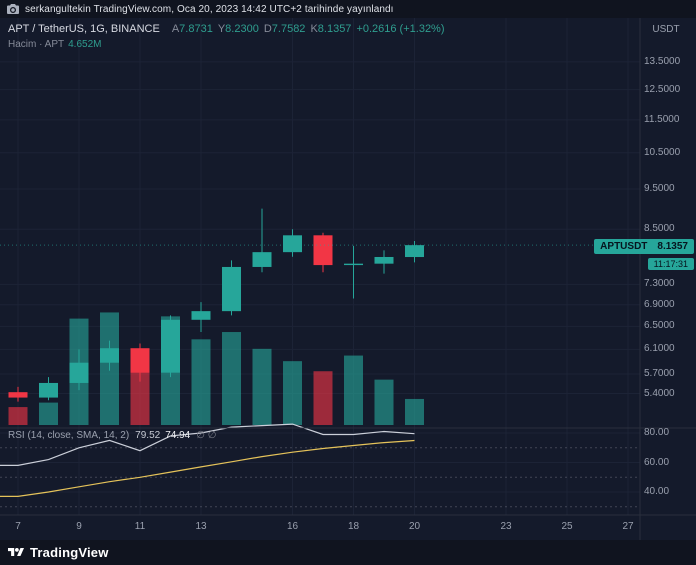 The height and width of the screenshot is (565, 696). What do you see at coordinates (662, 89) in the screenshot?
I see `price-axis-label: 12.5000` at bounding box center [662, 89].